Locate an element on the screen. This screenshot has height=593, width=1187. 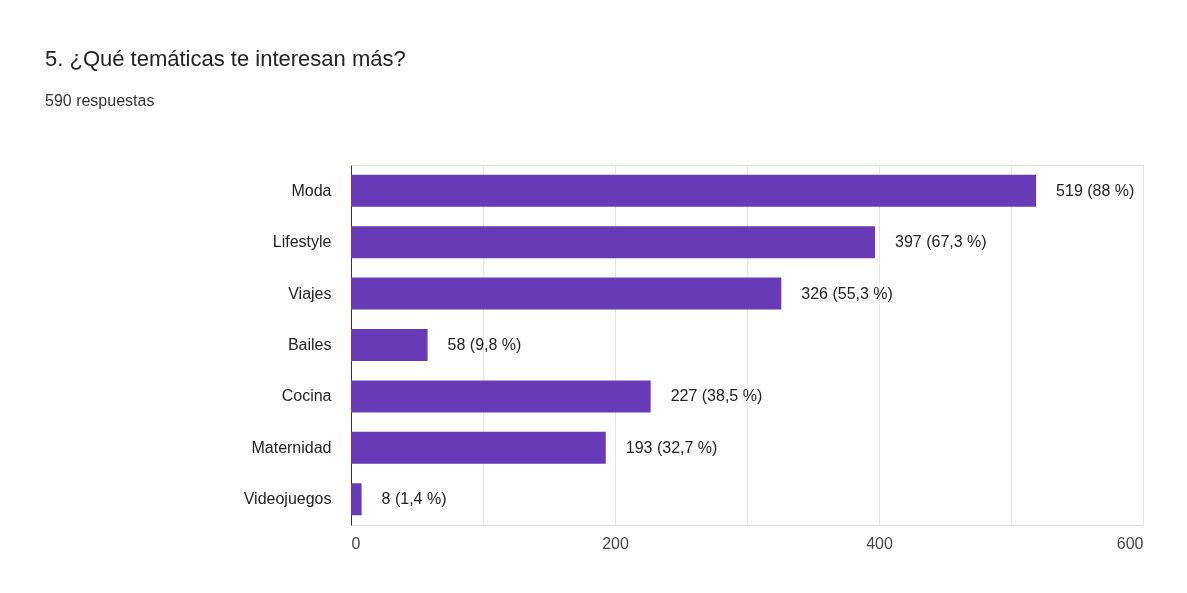
y-tick-label: Cocina is located at coordinates (306, 396).